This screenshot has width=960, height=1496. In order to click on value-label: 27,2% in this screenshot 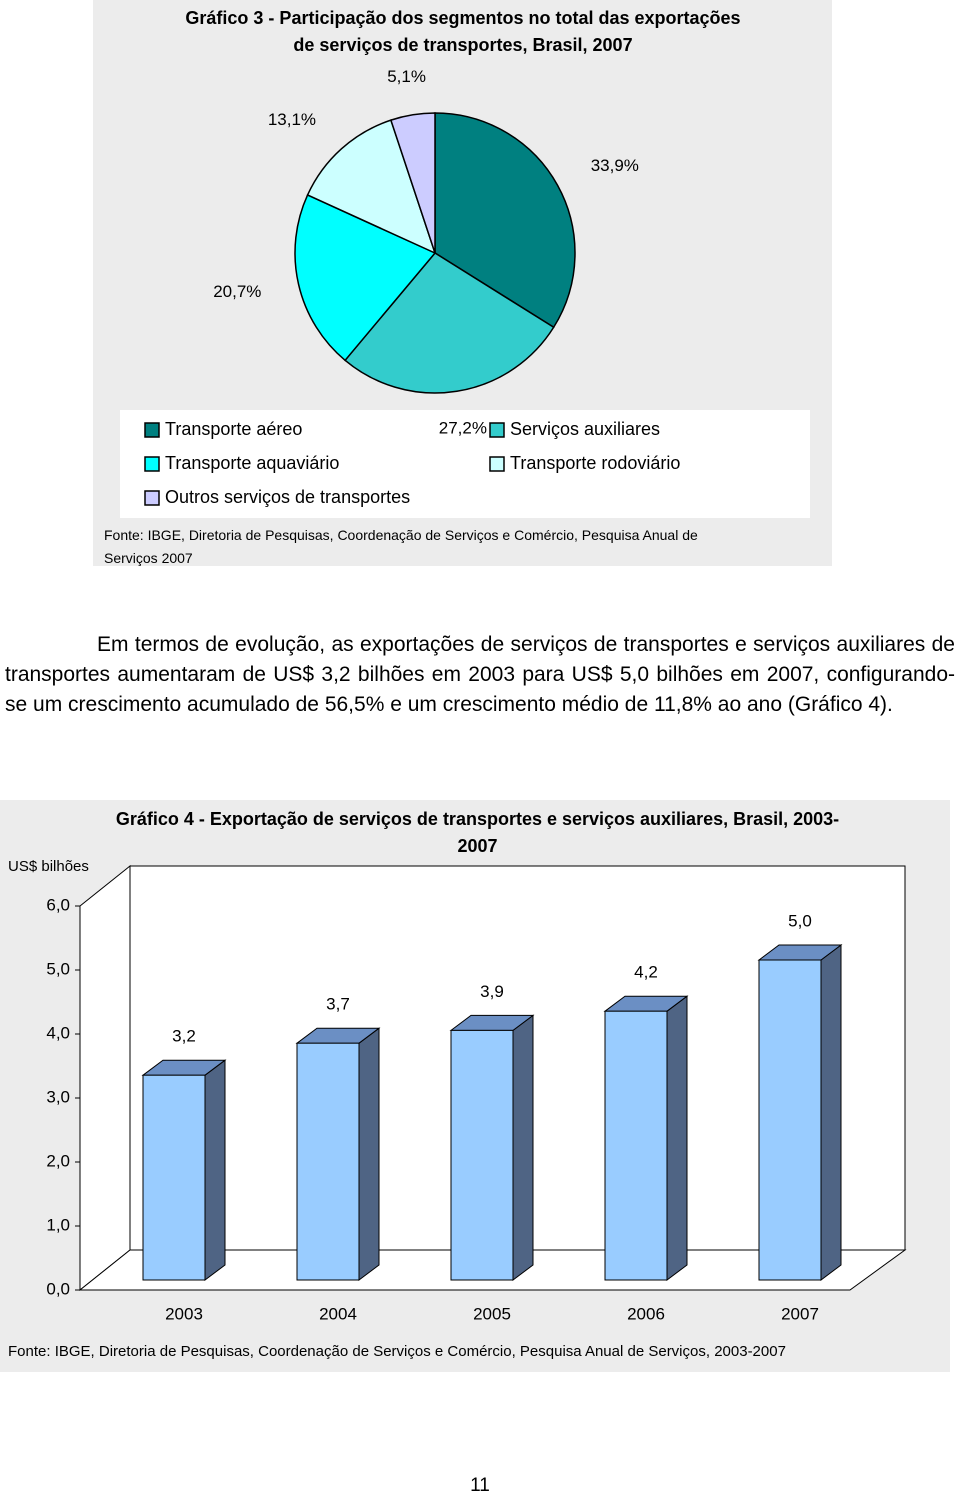, I will do `click(463, 427)`.